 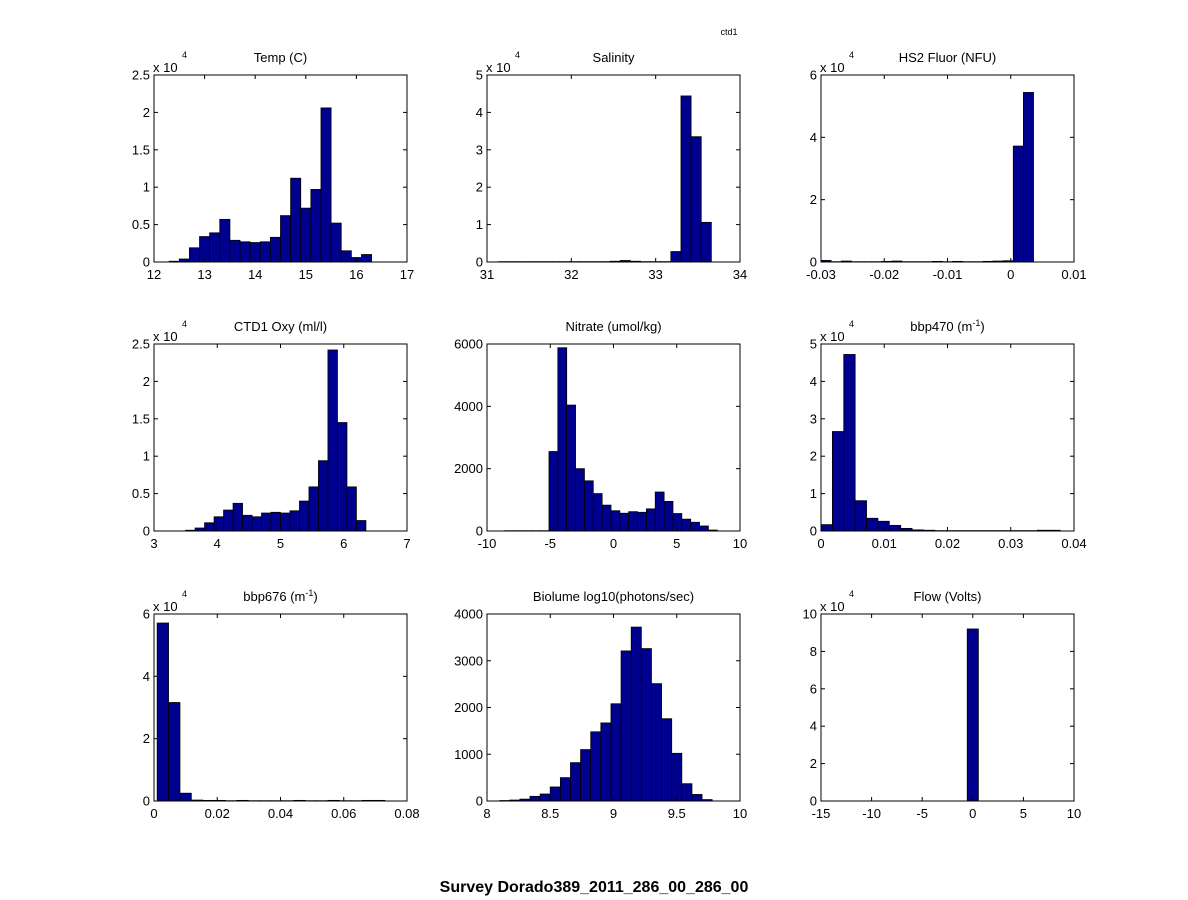 I want to click on panel-title-bbp470-m: bbp470 (m-1), so click(x=947, y=326).